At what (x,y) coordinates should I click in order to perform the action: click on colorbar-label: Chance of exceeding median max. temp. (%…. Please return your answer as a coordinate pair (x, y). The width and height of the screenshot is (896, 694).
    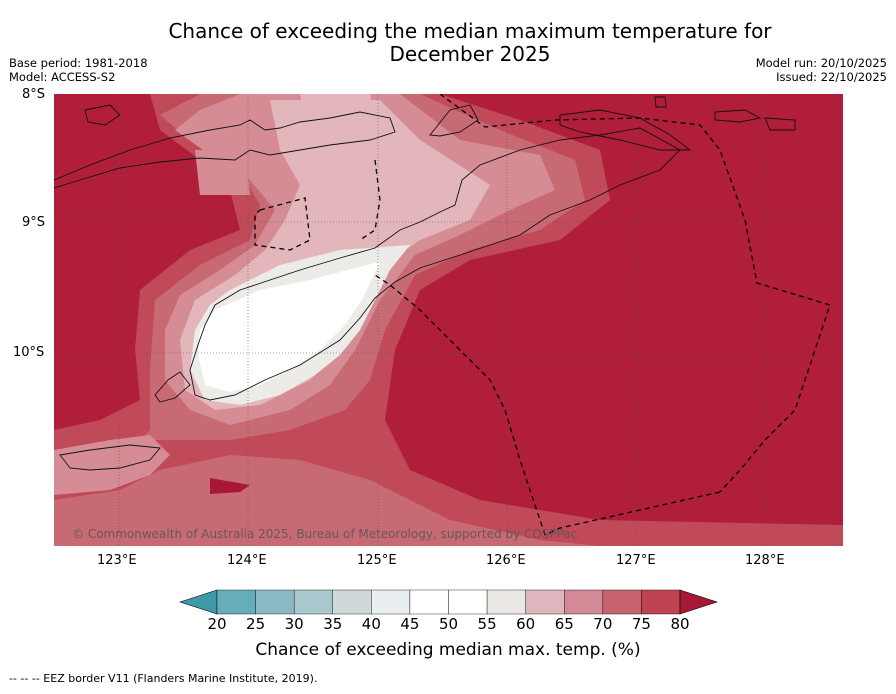
    Looking at the image, I should click on (448, 650).